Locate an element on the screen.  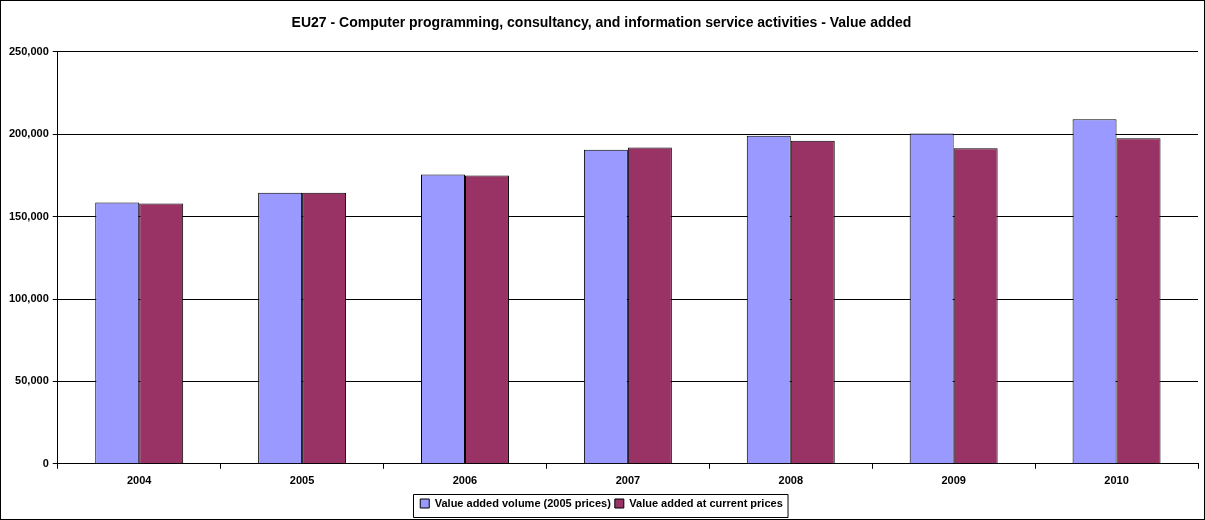
x-tick-label: 2007 is located at coordinates (628, 480).